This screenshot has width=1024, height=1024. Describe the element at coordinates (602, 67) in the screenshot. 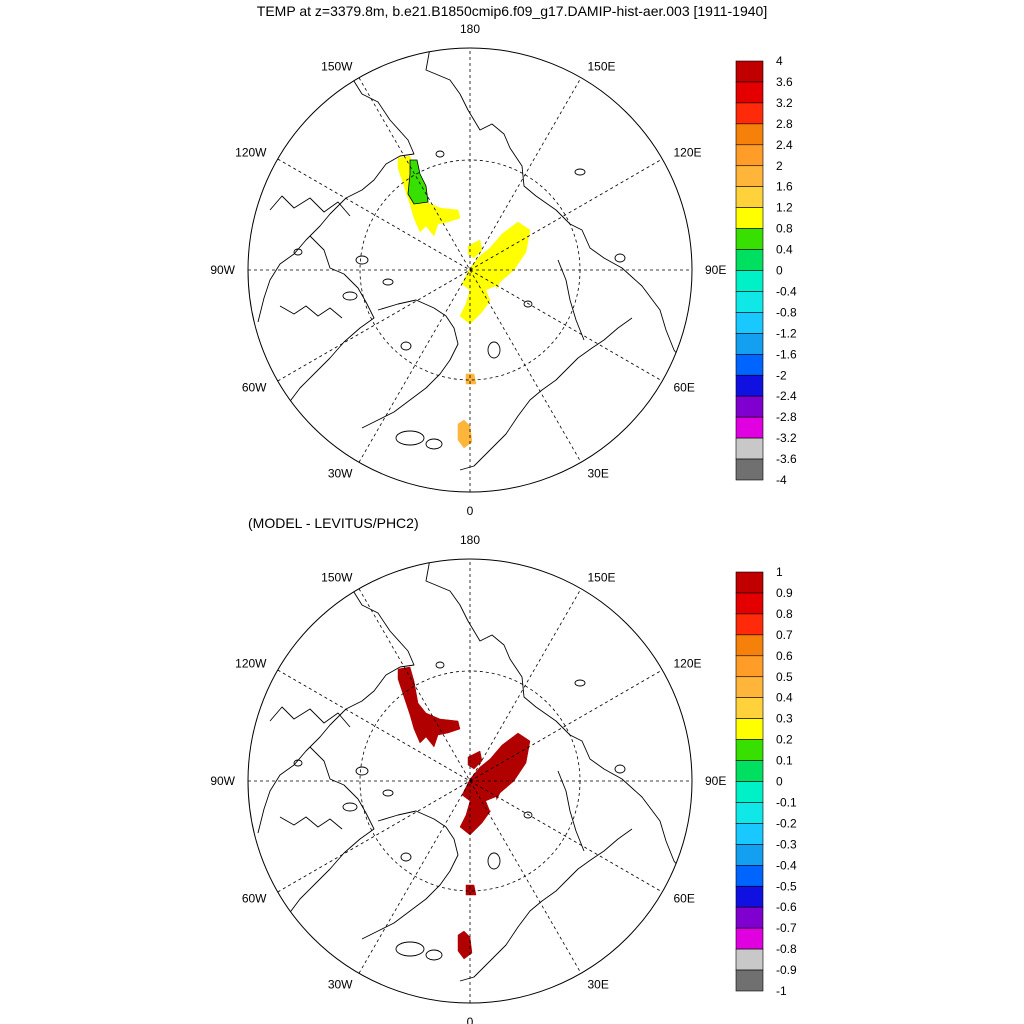

I see `longitude-label: 150E` at that location.